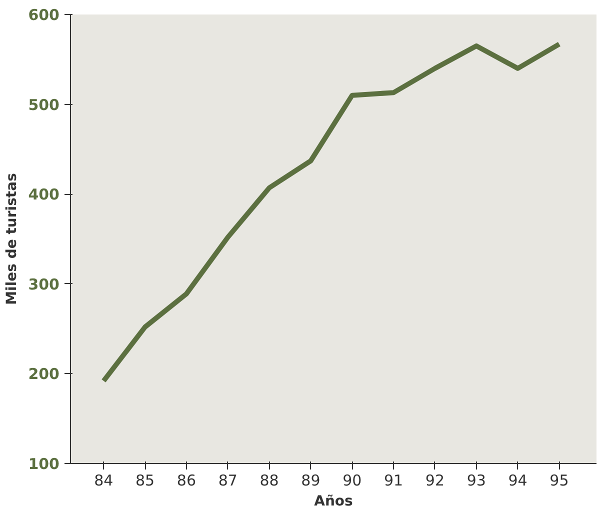 This screenshot has width=600, height=512. I want to click on y-tick-label: 500, so click(44, 105).